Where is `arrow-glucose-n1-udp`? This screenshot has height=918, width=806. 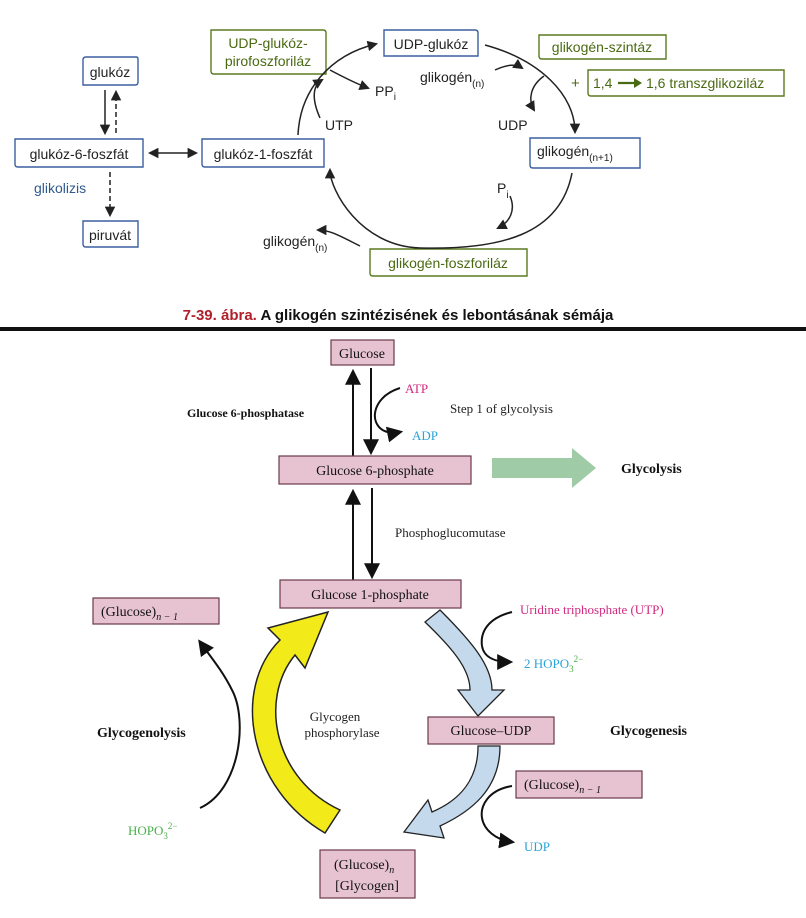
arrow-glucose-n1-udp is located at coordinates (498, 817).